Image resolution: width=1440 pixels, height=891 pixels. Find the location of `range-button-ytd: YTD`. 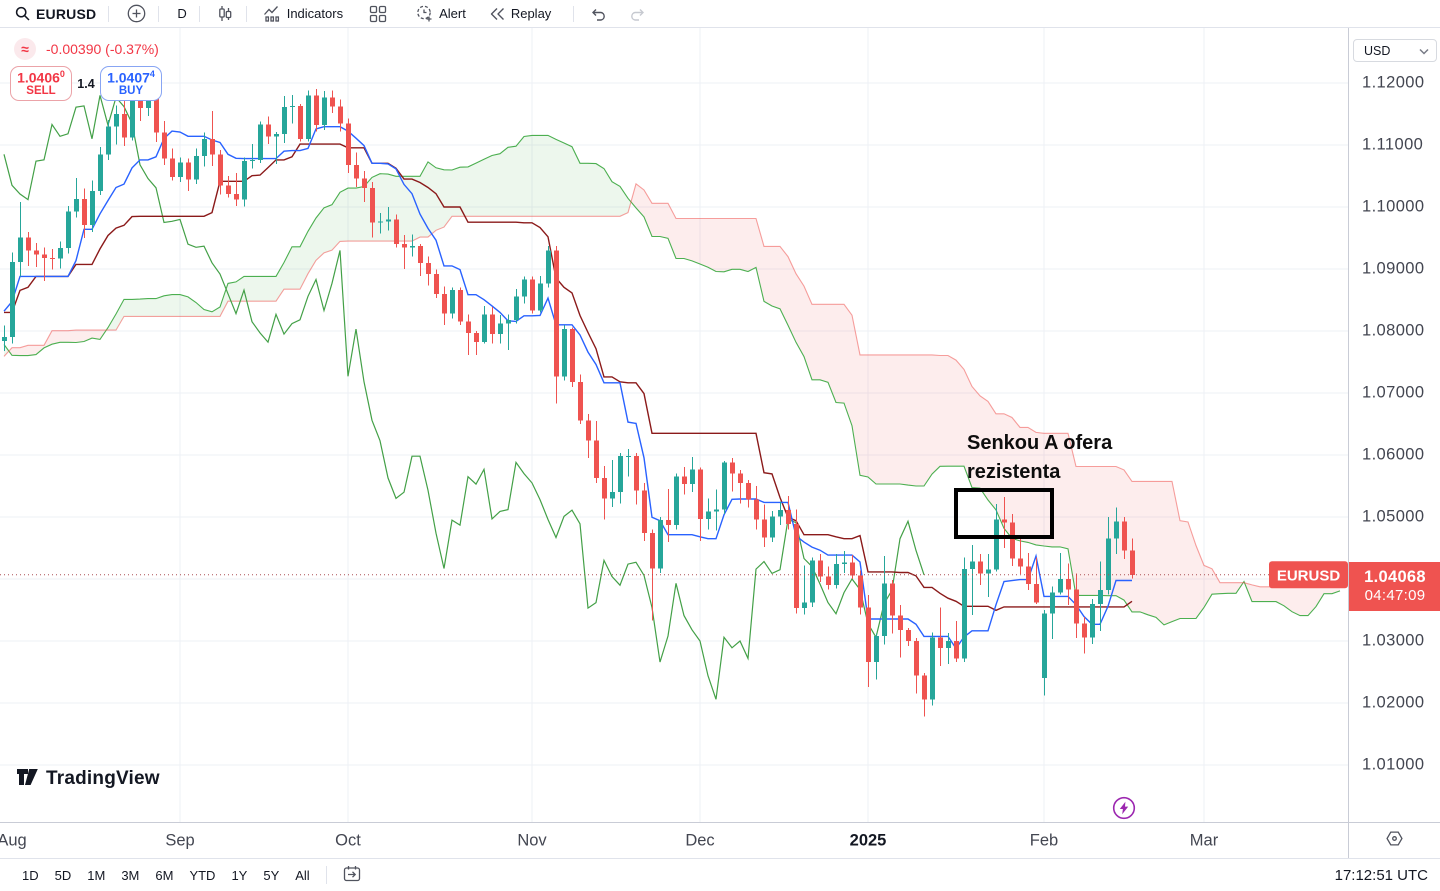

range-button-ytd: YTD is located at coordinates (202, 875).